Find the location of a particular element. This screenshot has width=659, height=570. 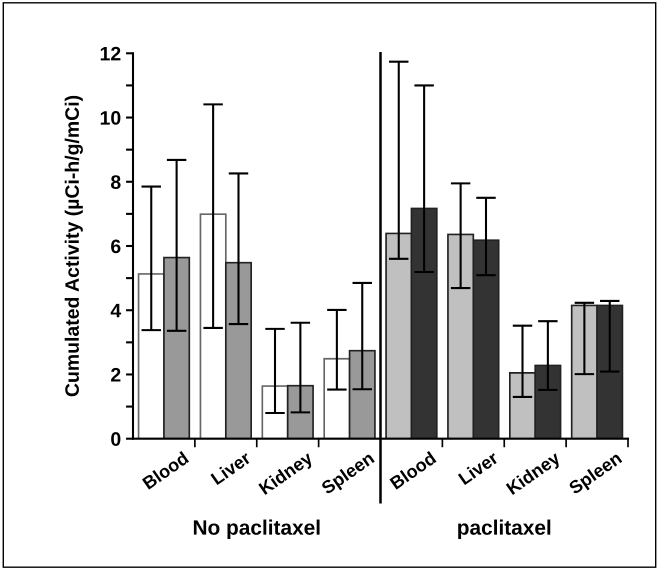

y-tick-label: 8 is located at coordinates (116, 182).